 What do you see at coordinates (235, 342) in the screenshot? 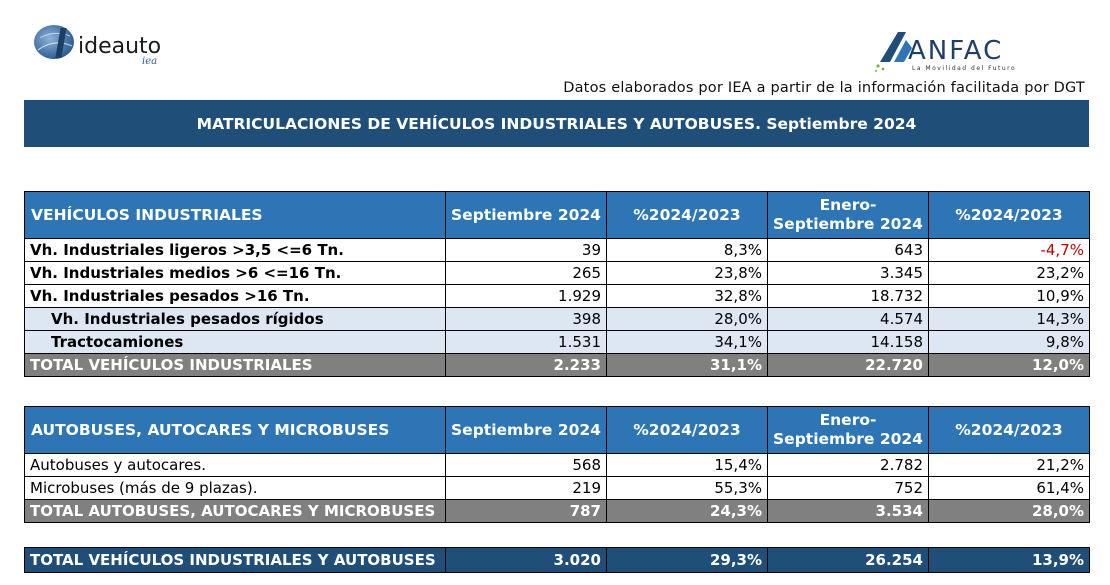
I see `row-label: Tractocamiones` at bounding box center [235, 342].